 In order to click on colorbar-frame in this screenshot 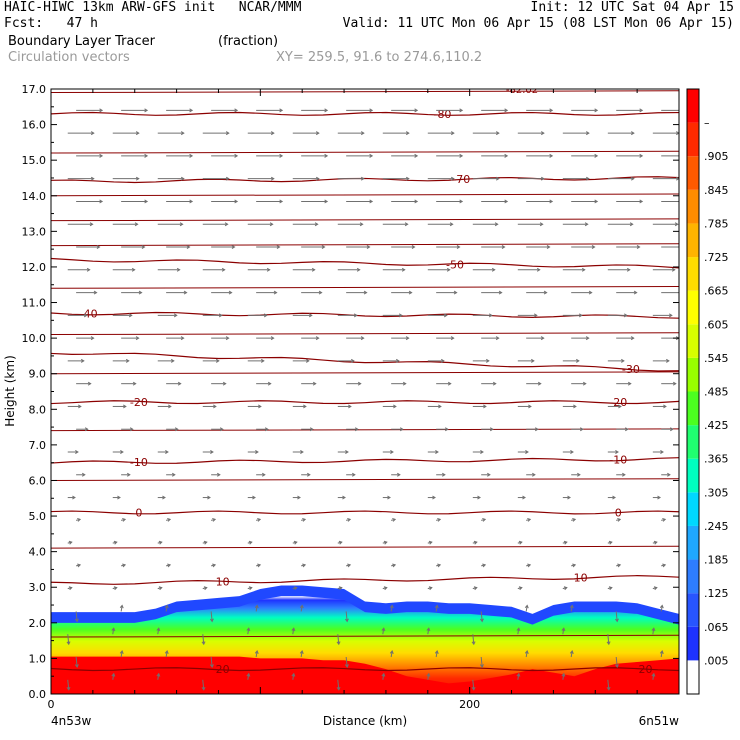, I will do `click(693, 391)`.